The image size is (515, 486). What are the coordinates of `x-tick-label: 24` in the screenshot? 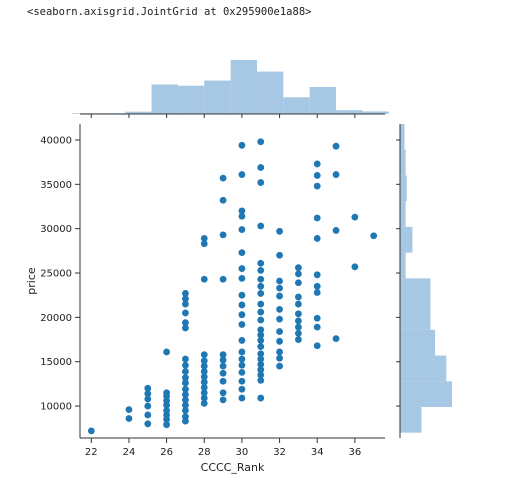 It's located at (129, 452).